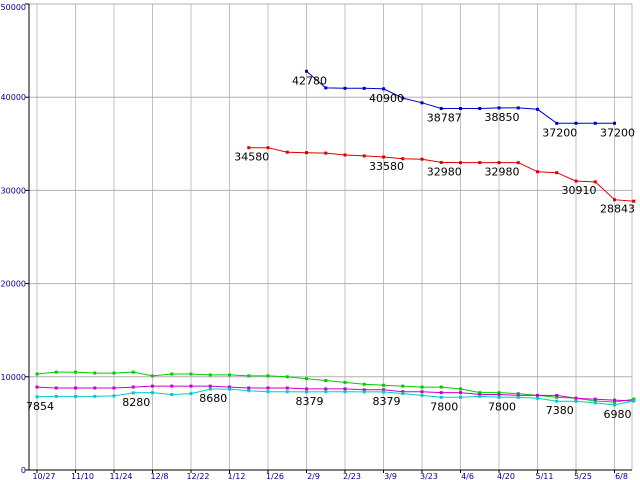  What do you see at coordinates (387, 401) in the screenshot?
I see `data-label: 8379` at bounding box center [387, 401].